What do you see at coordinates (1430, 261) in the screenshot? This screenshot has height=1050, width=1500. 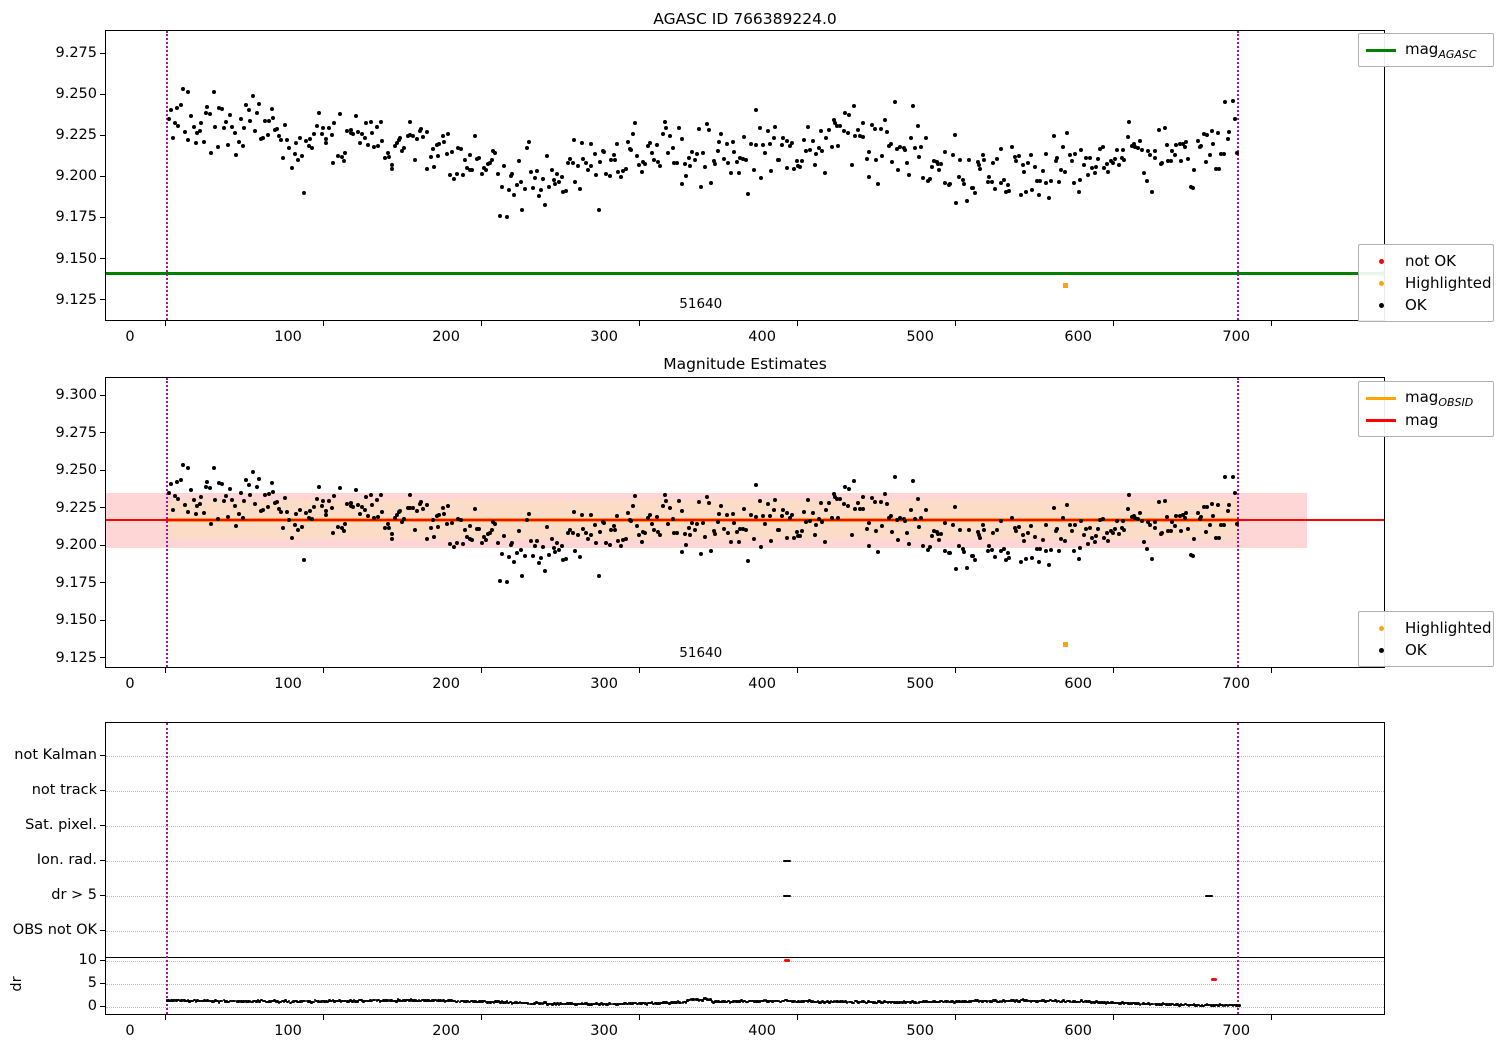 I see `legend-label: not OK` at bounding box center [1430, 261].